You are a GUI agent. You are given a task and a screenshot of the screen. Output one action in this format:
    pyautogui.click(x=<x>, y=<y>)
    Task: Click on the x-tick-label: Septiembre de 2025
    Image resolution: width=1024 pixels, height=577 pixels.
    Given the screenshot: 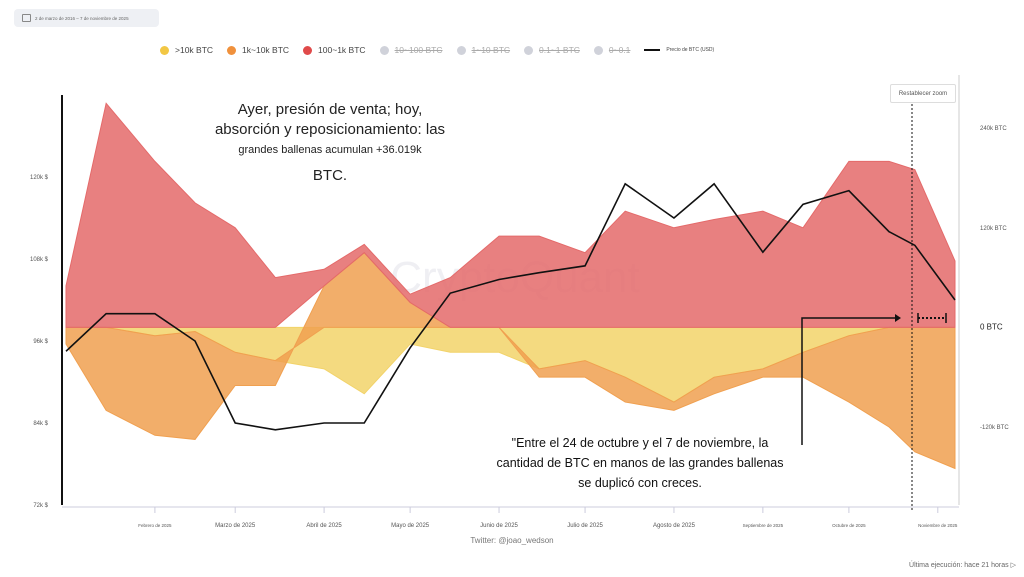 What is the action you would take?
    pyautogui.click(x=763, y=525)
    